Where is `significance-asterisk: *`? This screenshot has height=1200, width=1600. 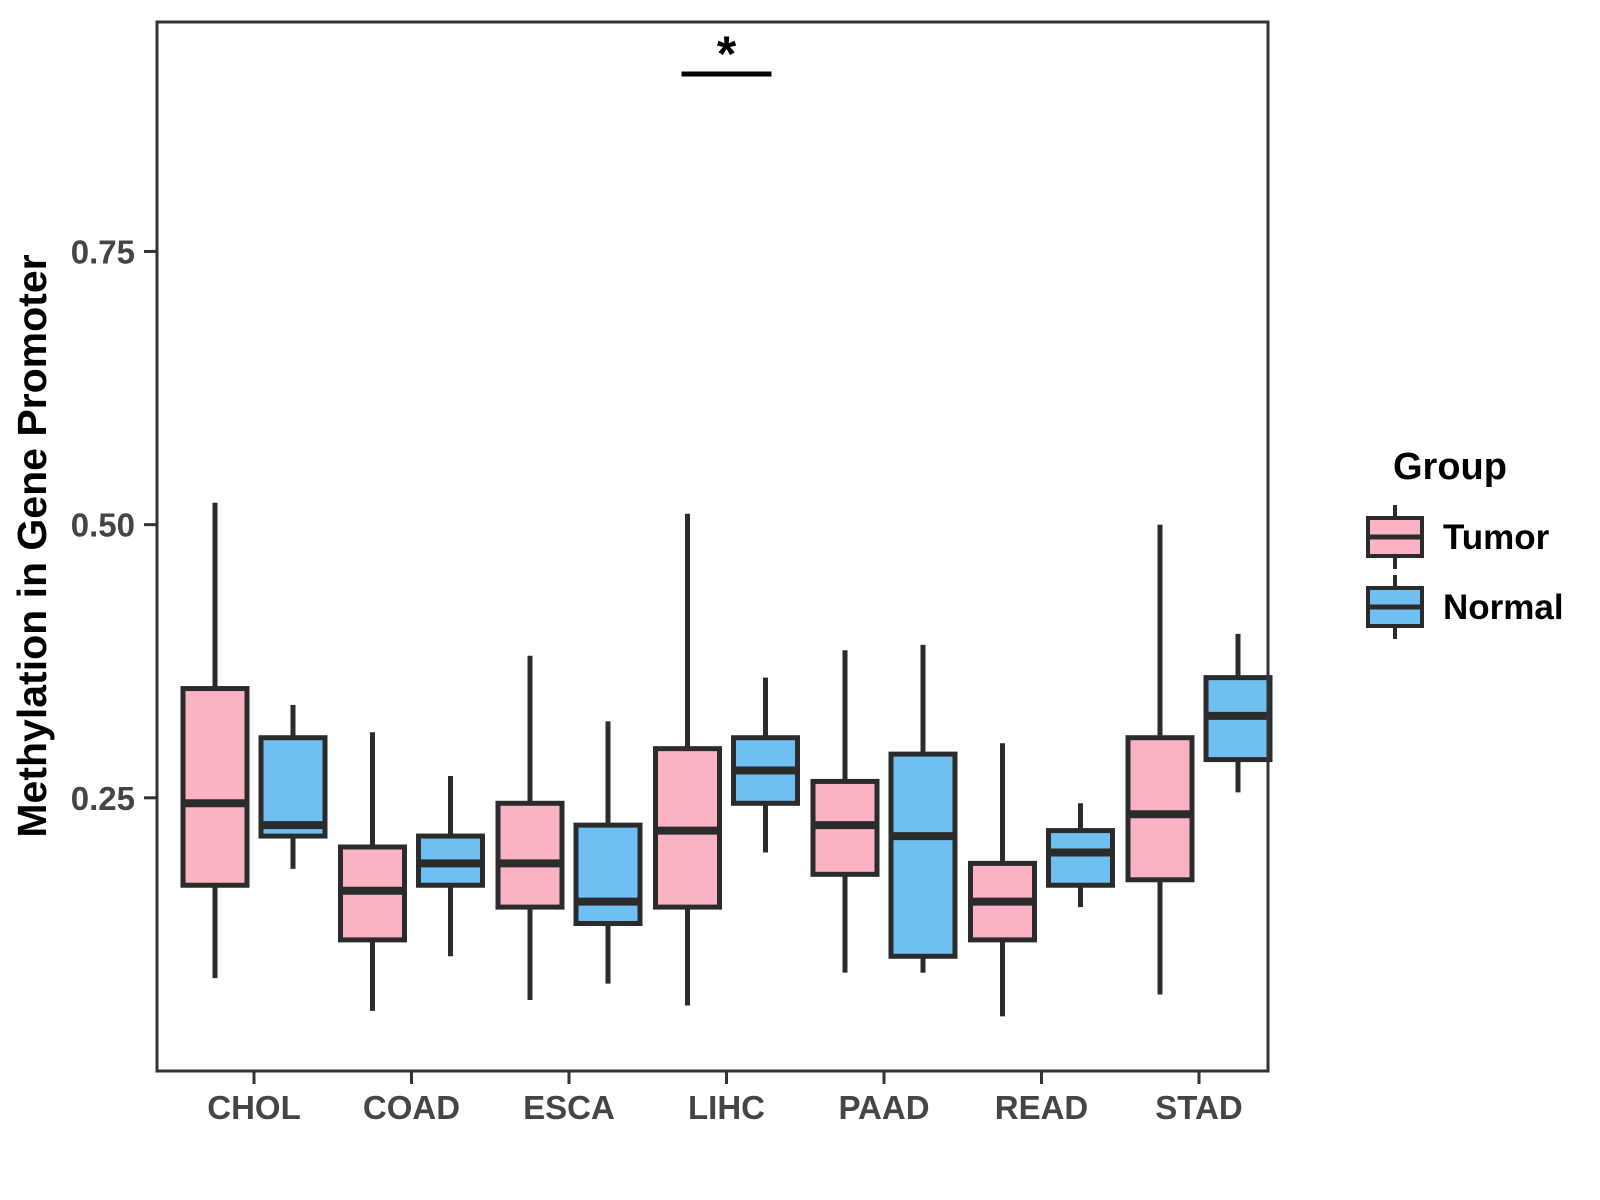
significance-asterisk: * is located at coordinates (727, 54).